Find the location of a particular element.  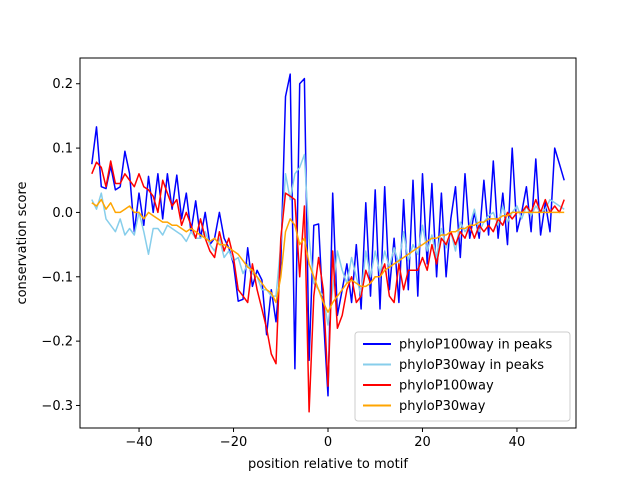

legend-label: phyloP100way is located at coordinates (446, 386).